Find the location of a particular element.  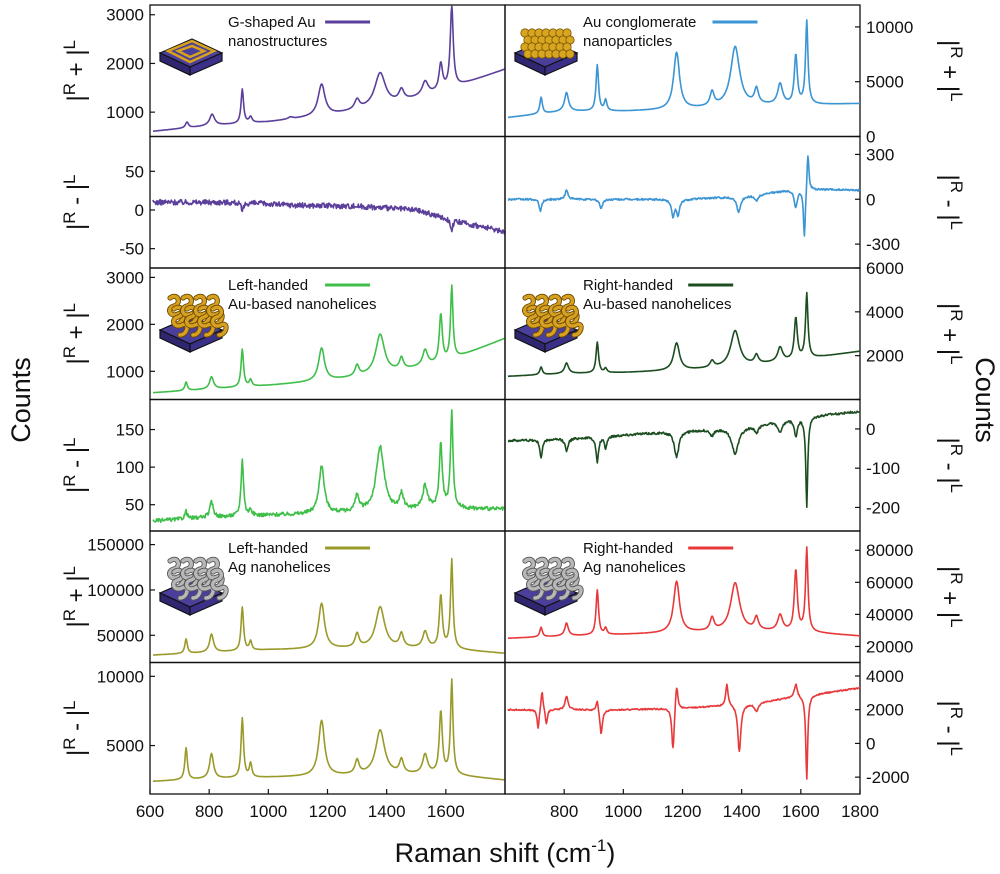

panel-right-ag-nanohelices-diff: -2000 0 2000 4000 |R - |L is located at coordinates (735, 728).